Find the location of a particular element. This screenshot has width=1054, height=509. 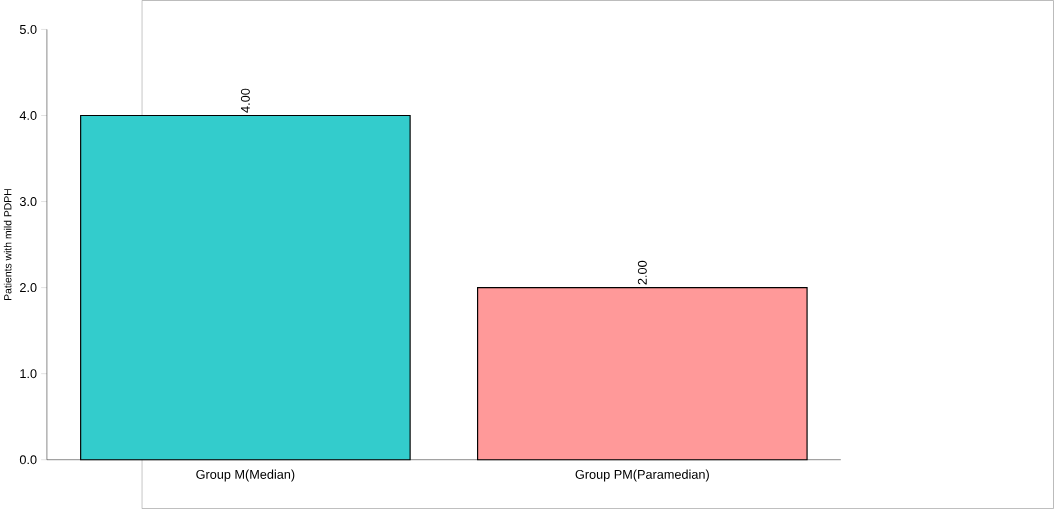

y-tick-label: 0.0 is located at coordinates (28, 460).